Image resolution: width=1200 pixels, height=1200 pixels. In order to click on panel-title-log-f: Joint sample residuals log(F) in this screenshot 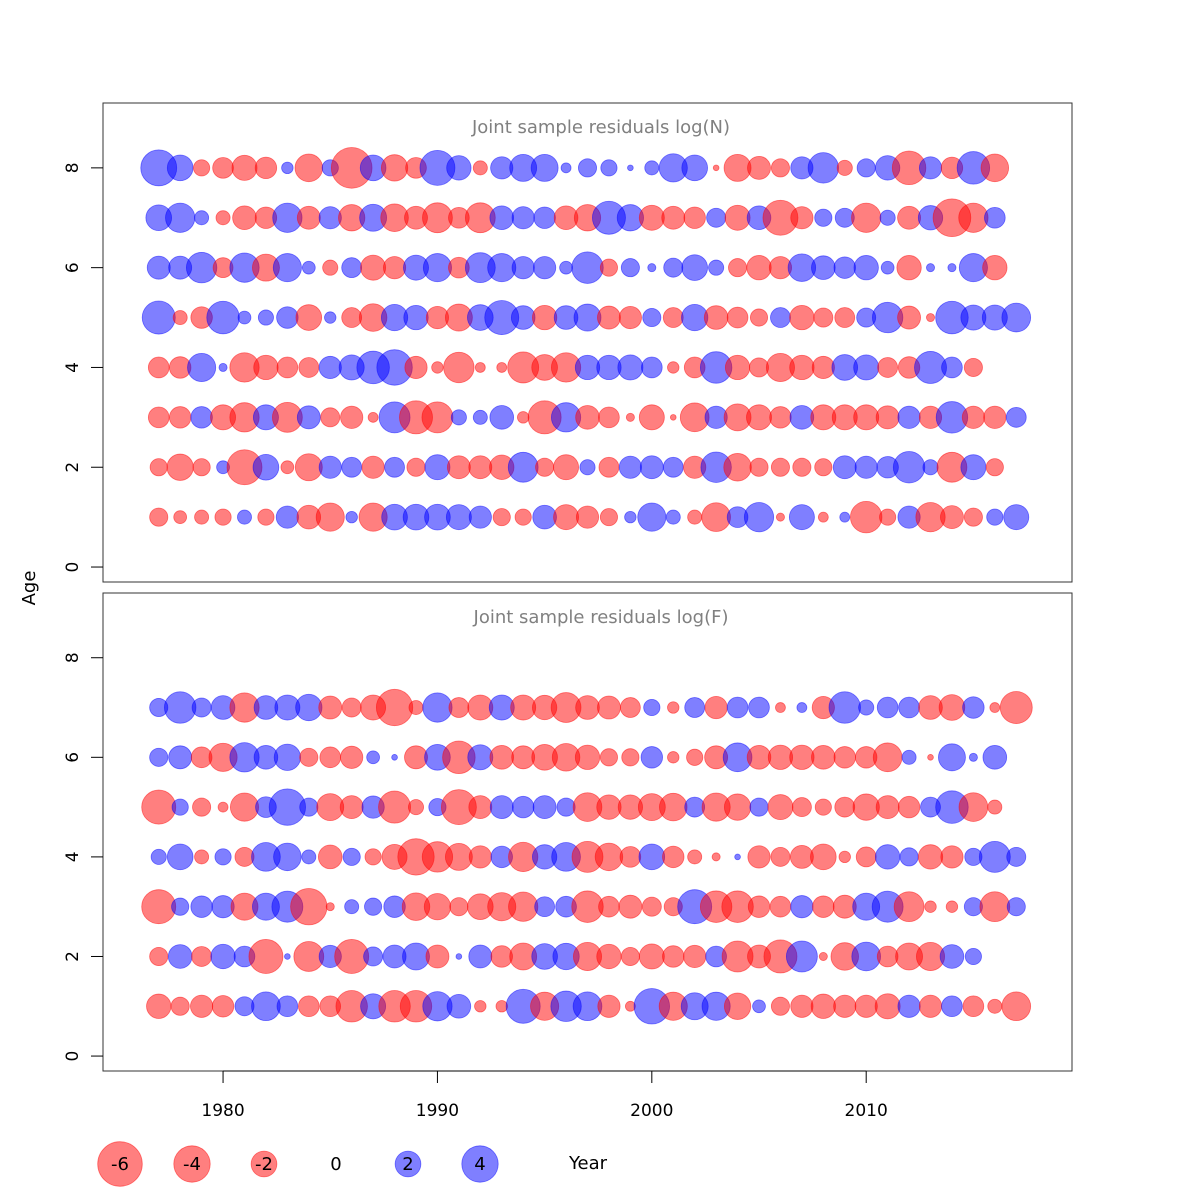, I will do `click(601, 617)`.